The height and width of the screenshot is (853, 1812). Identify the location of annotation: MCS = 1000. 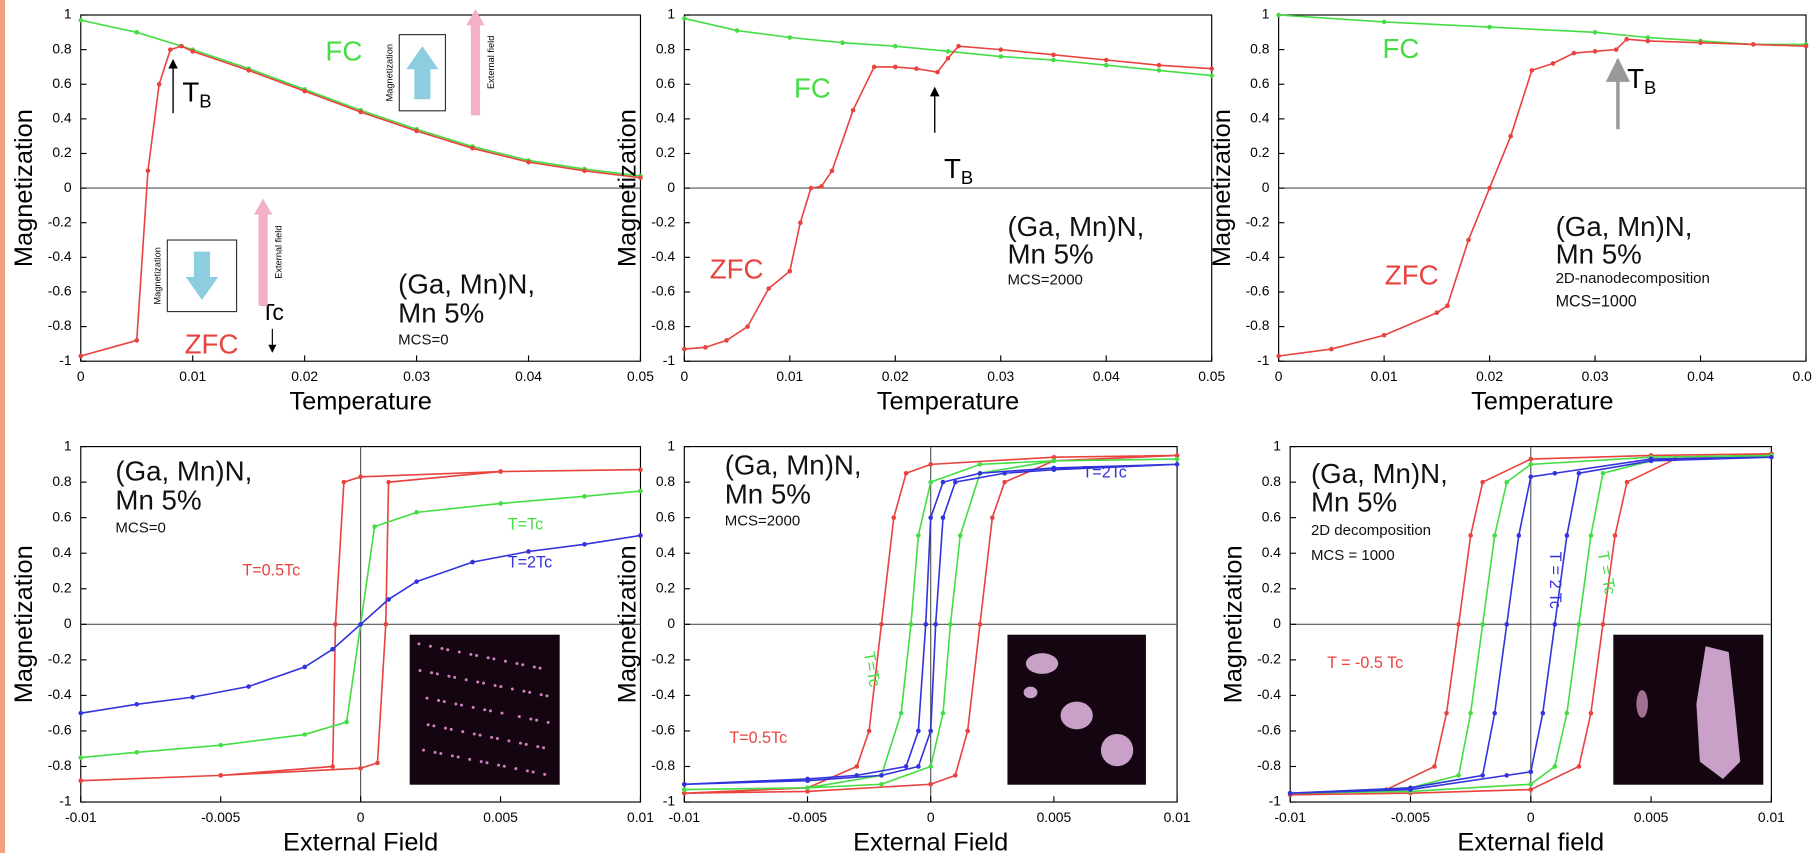
(1353, 555).